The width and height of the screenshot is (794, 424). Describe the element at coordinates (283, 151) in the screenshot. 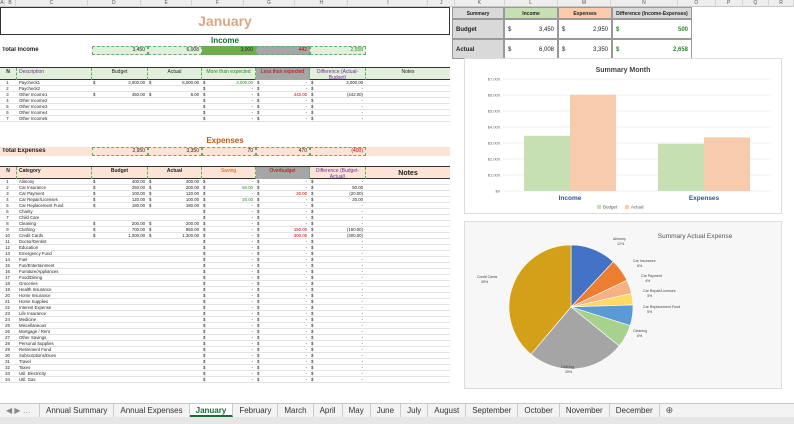

I see `expenses-total-over: 470` at that location.